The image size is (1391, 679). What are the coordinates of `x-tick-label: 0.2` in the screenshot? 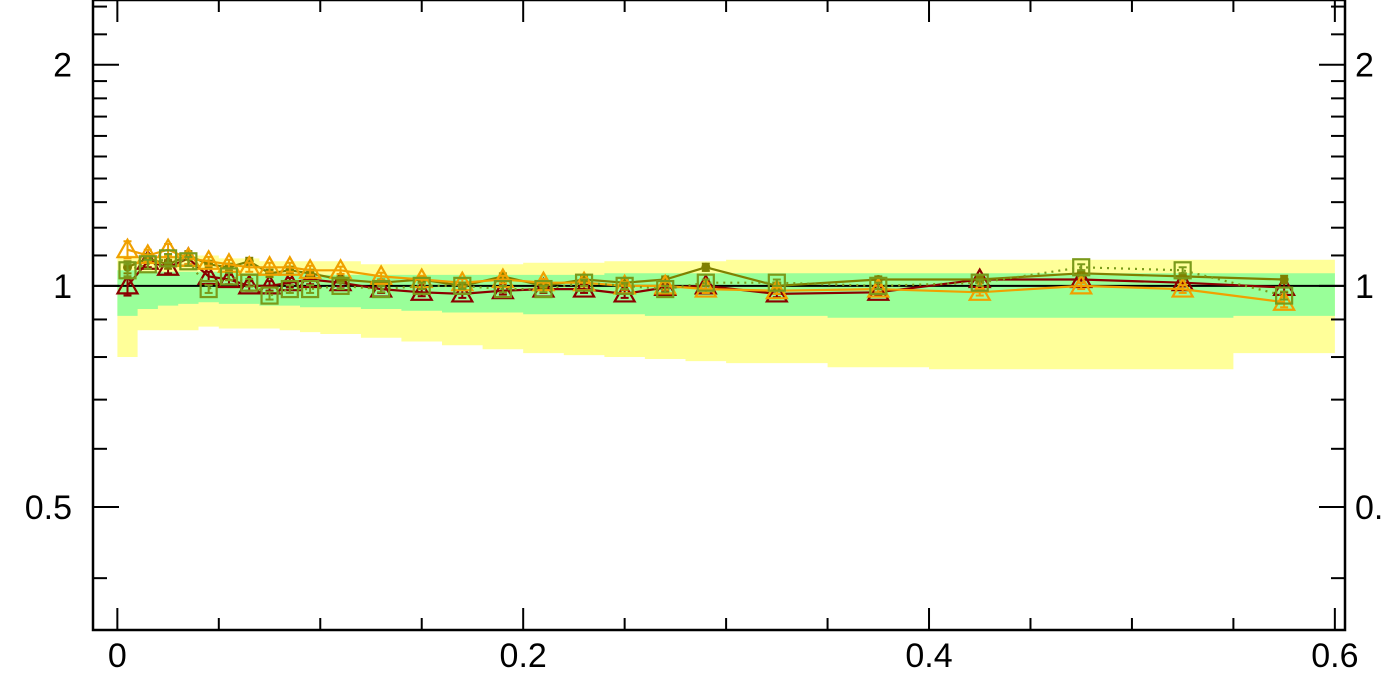 It's located at (523, 656).